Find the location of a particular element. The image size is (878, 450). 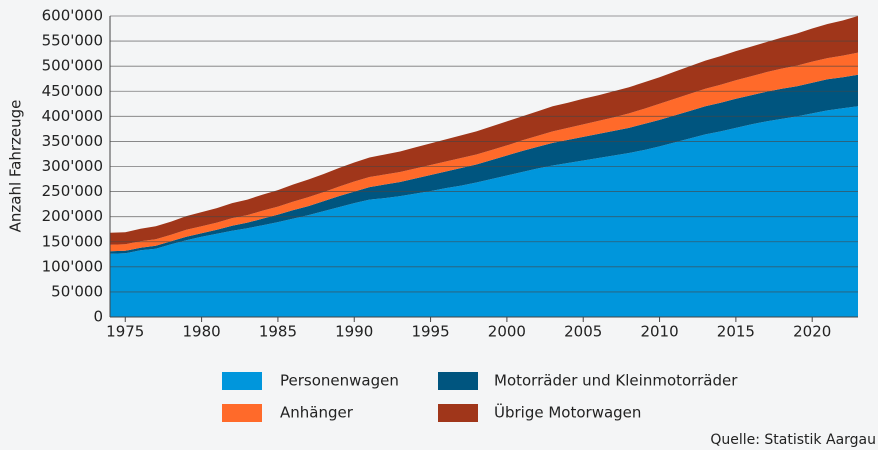

legend-label: Anhänger is located at coordinates (317, 413).